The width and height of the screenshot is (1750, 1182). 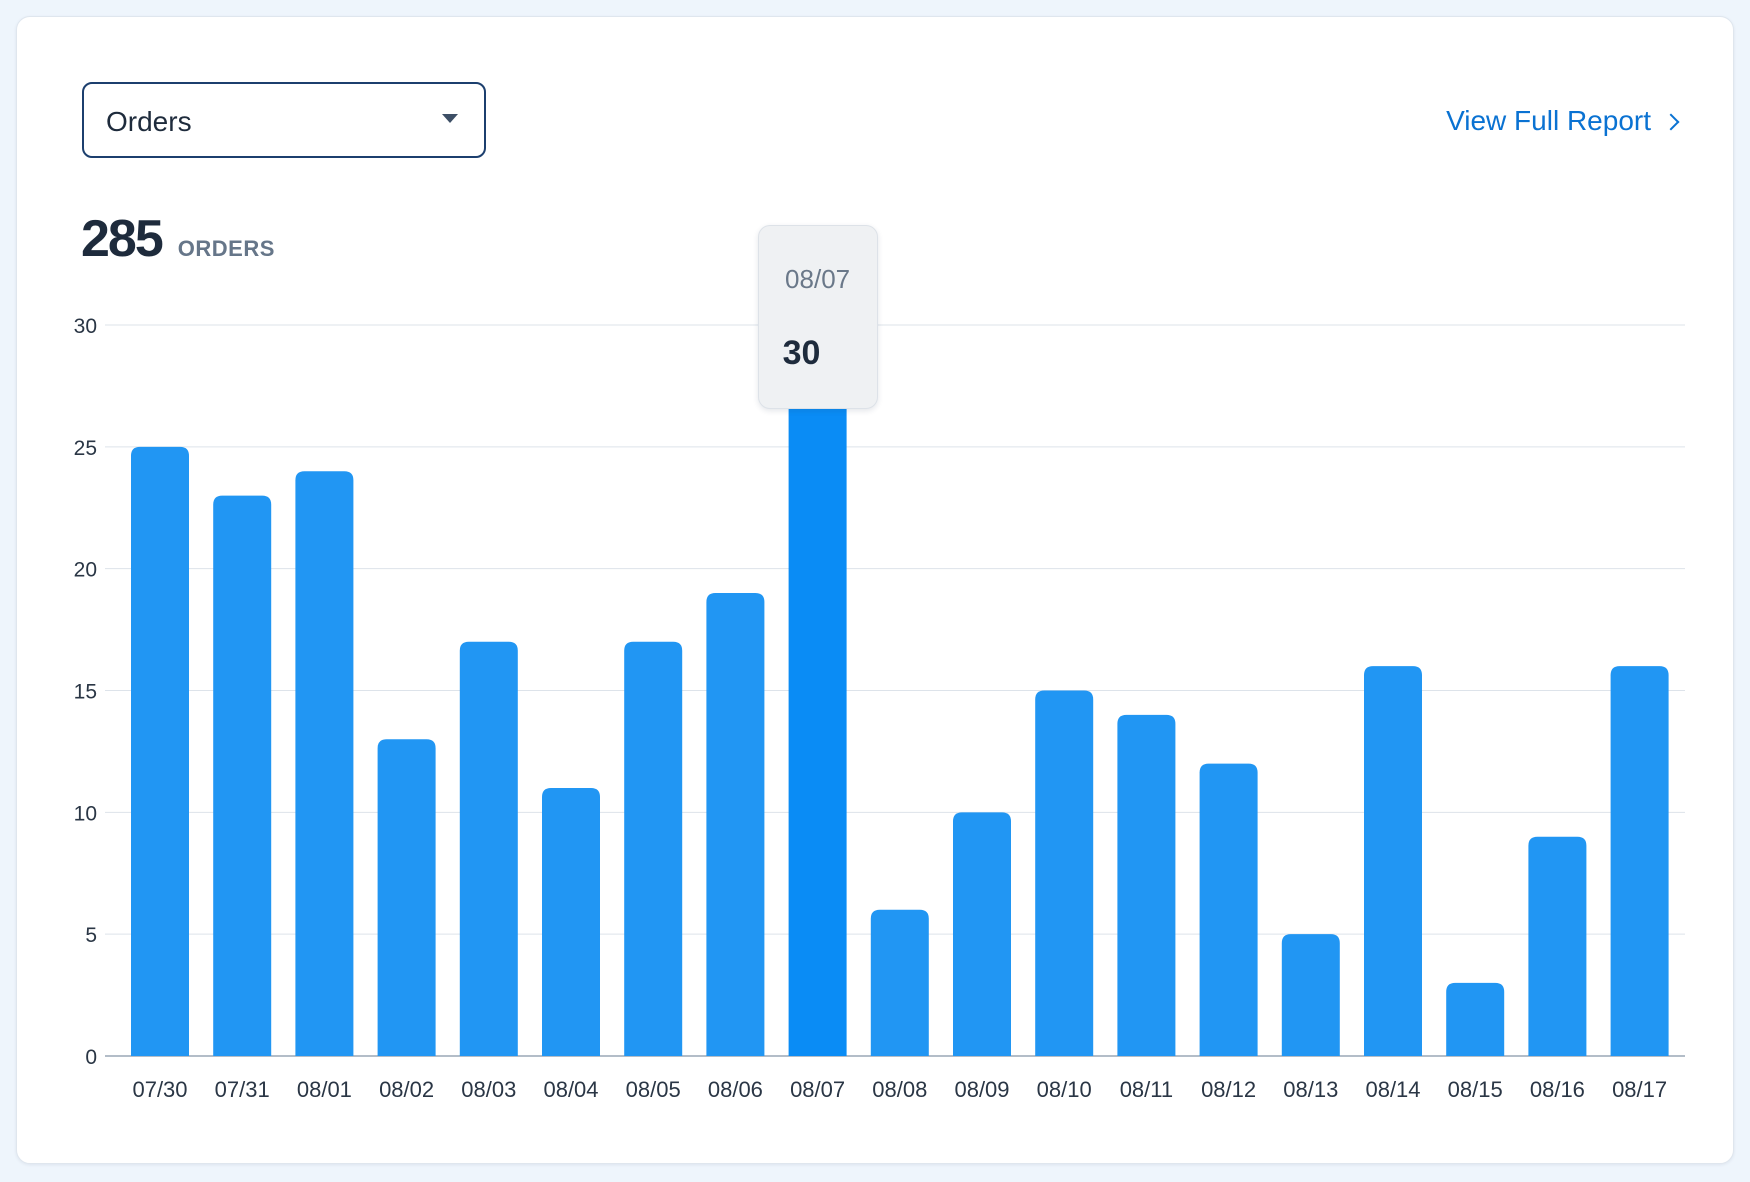 I want to click on y-tick-label: 0, so click(x=91, y=1057).